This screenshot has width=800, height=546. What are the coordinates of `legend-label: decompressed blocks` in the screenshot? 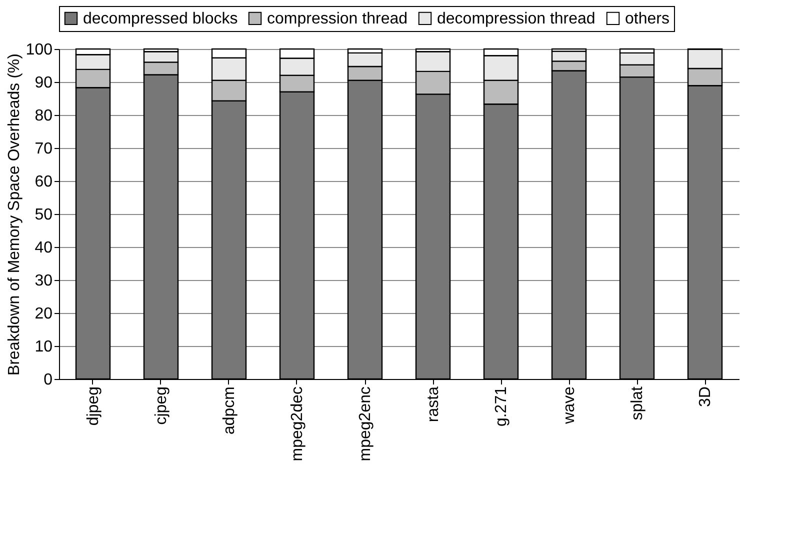 It's located at (160, 19).